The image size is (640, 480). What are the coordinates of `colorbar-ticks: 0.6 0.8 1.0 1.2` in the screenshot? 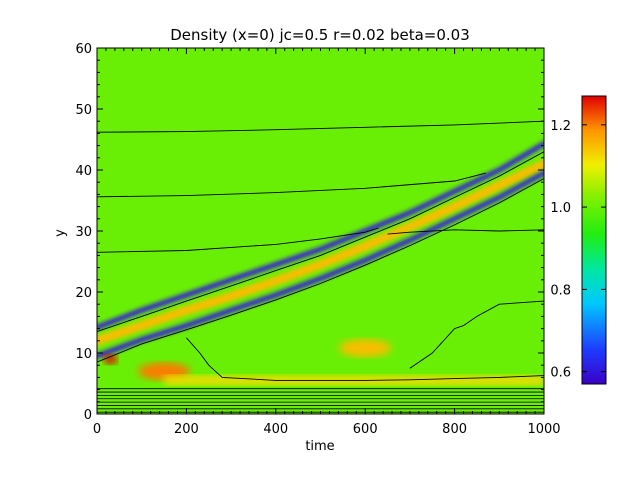 It's located at (578, 250).